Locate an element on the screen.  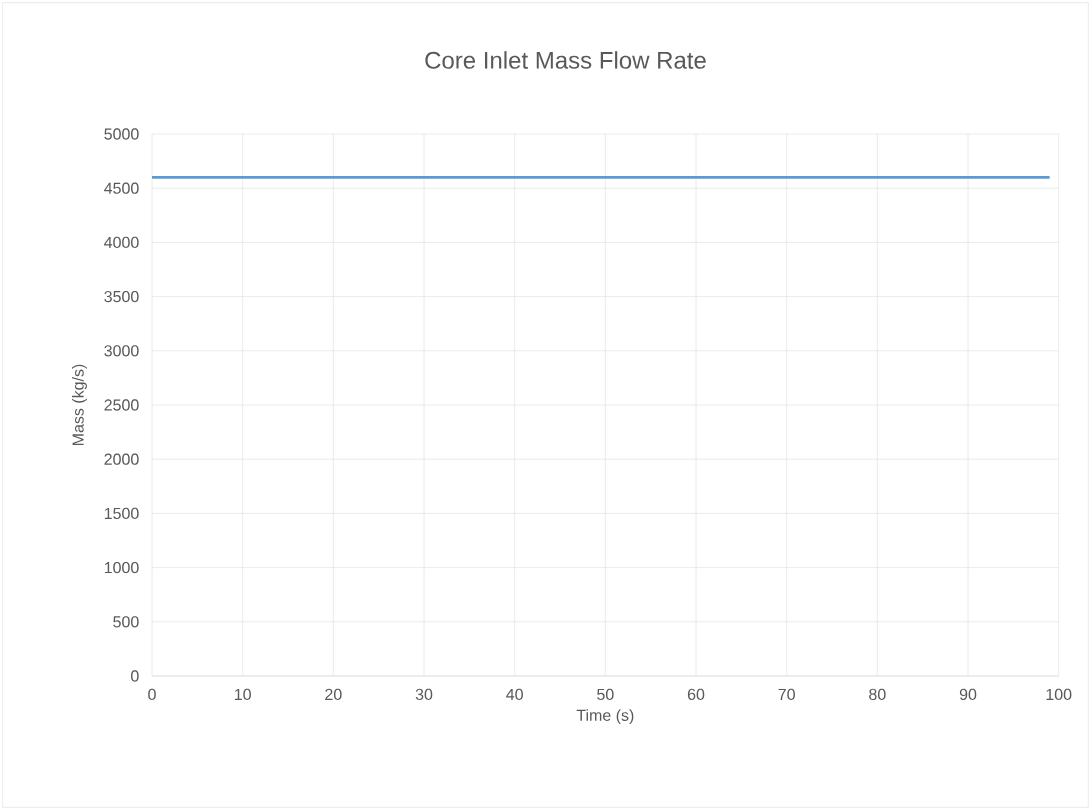
y-tick-label: 3000 is located at coordinates (121, 351).